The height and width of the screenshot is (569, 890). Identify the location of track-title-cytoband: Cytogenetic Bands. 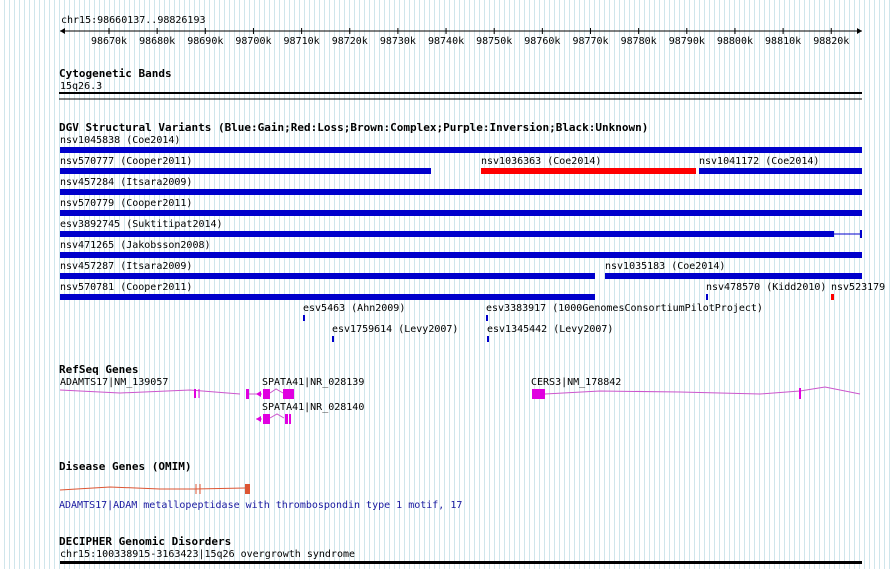
(115, 73).